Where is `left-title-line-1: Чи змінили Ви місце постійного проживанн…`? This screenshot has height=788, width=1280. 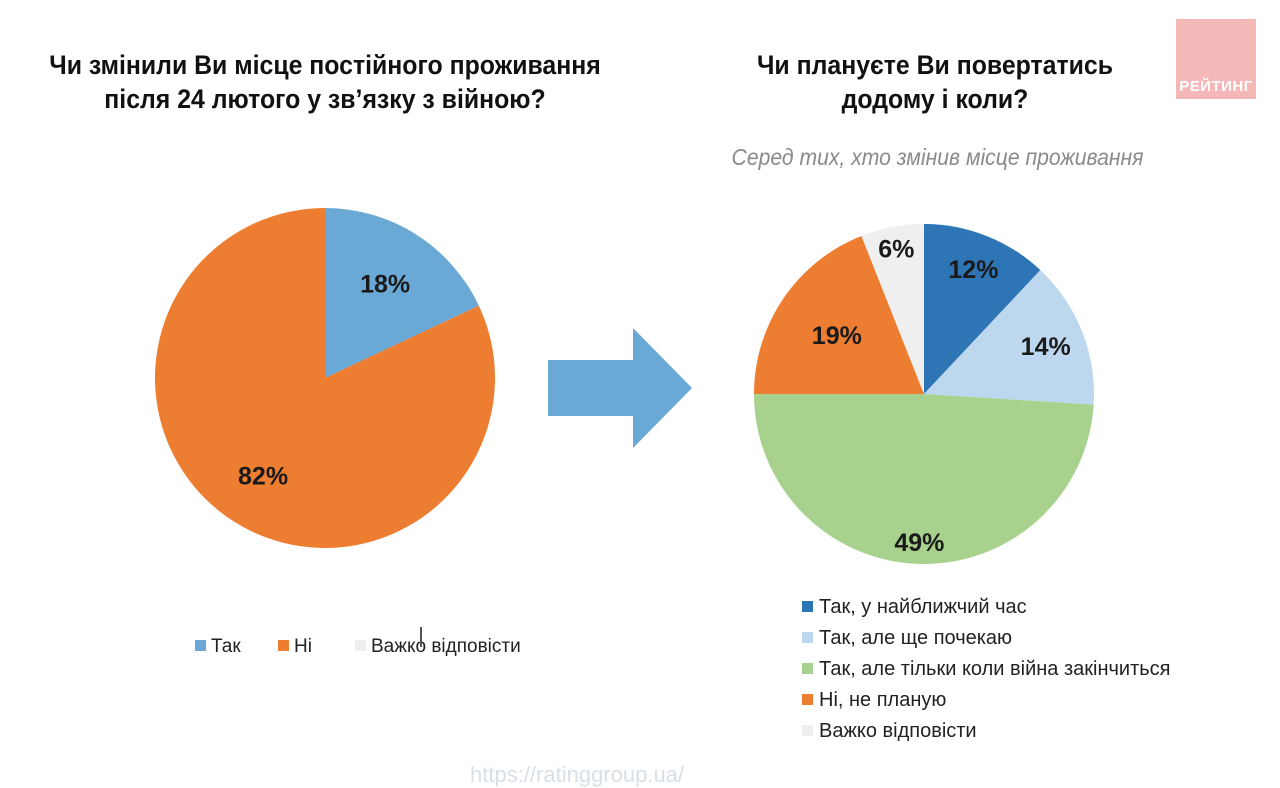 left-title-line-1: Чи змінили Ви місце постійного проживанн… is located at coordinates (325, 65).